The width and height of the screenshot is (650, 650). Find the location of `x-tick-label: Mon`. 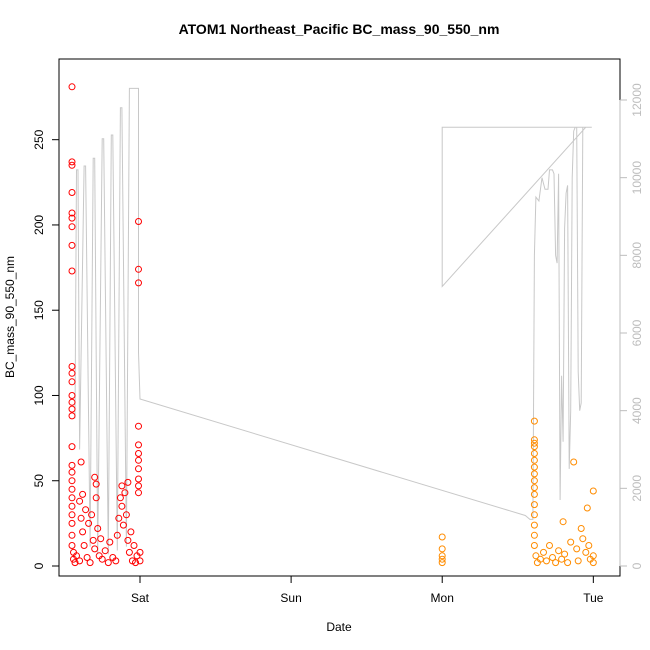

x-tick-label: Mon is located at coordinates (442, 598).